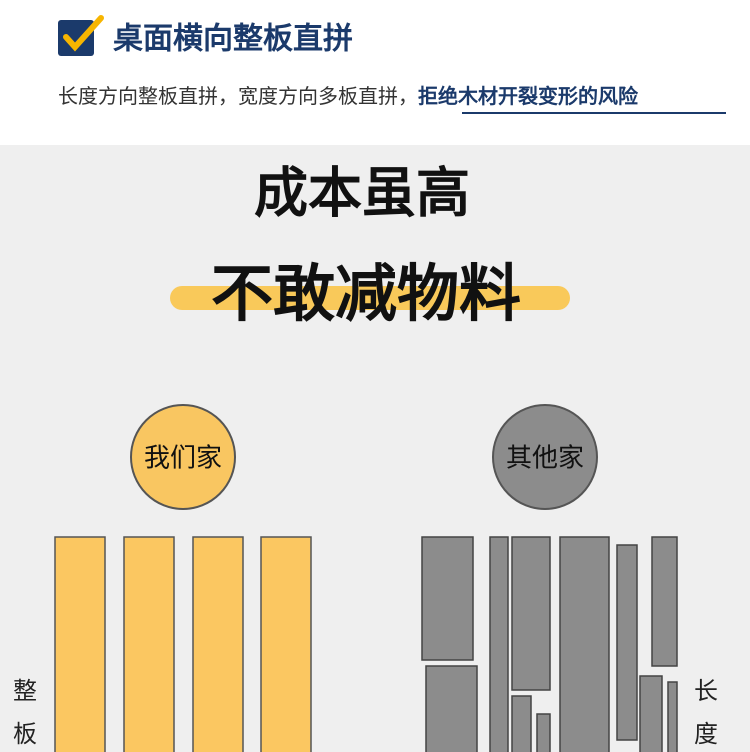  I want to click on side-label-right: 长, so click(706, 691).